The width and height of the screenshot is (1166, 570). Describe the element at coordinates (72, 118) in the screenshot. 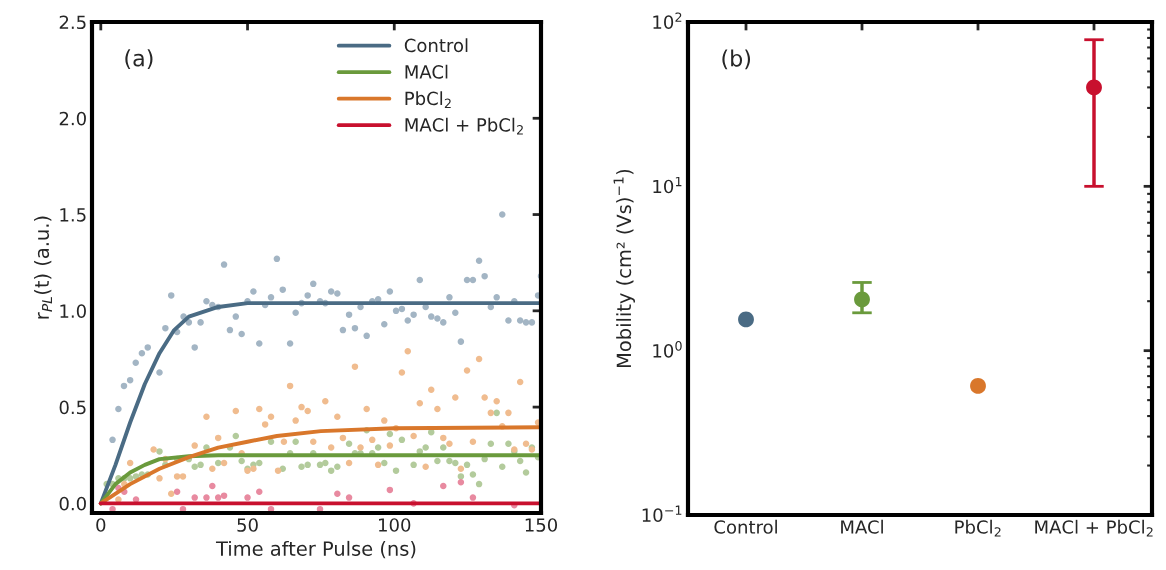

I see `y-tick-label: 2.0` at that location.